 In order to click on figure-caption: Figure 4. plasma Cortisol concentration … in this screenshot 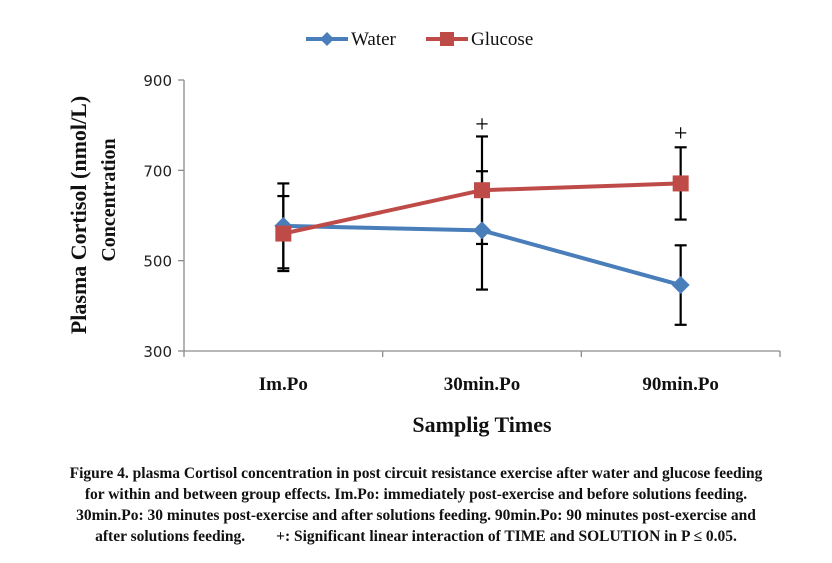, I will do `click(416, 505)`.